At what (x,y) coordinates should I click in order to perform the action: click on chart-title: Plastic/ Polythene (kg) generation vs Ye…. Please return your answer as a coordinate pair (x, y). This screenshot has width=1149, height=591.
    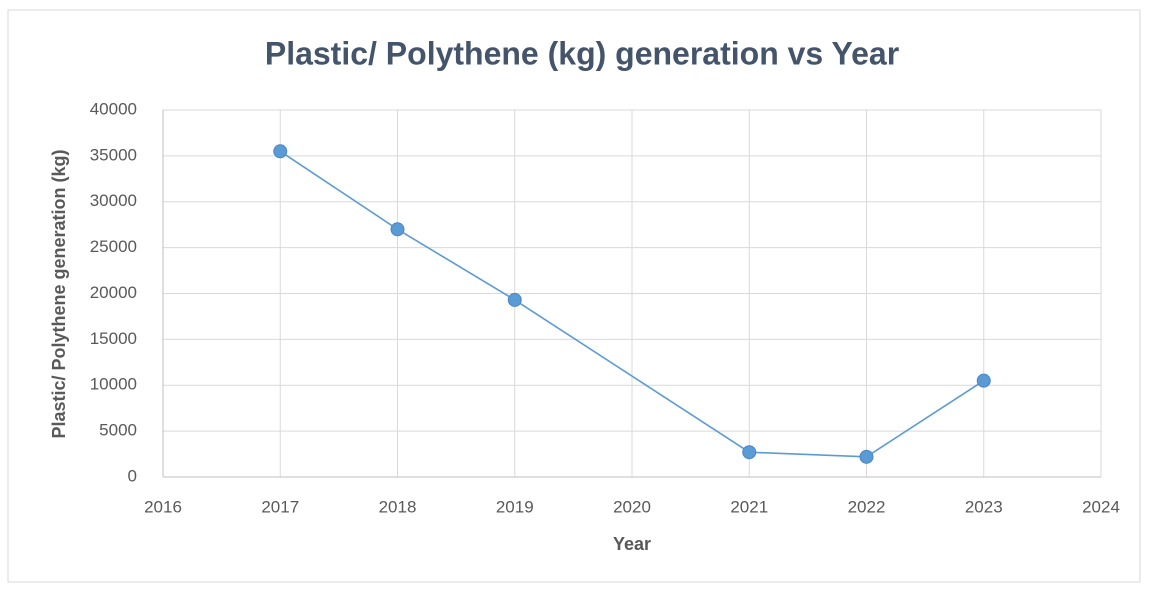
    Looking at the image, I should click on (582, 53).